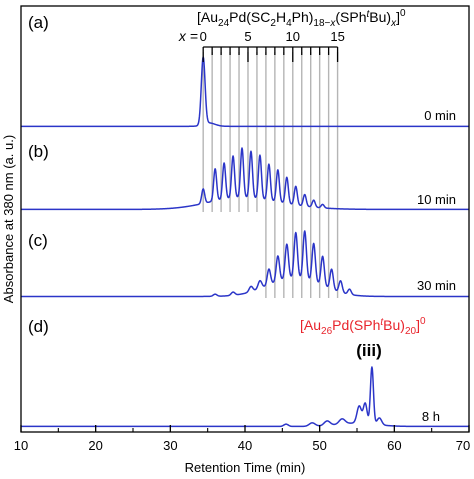 This screenshot has height=479, width=474. I want to click on series-bracket: 0 5 10 15, so click(272, 45).